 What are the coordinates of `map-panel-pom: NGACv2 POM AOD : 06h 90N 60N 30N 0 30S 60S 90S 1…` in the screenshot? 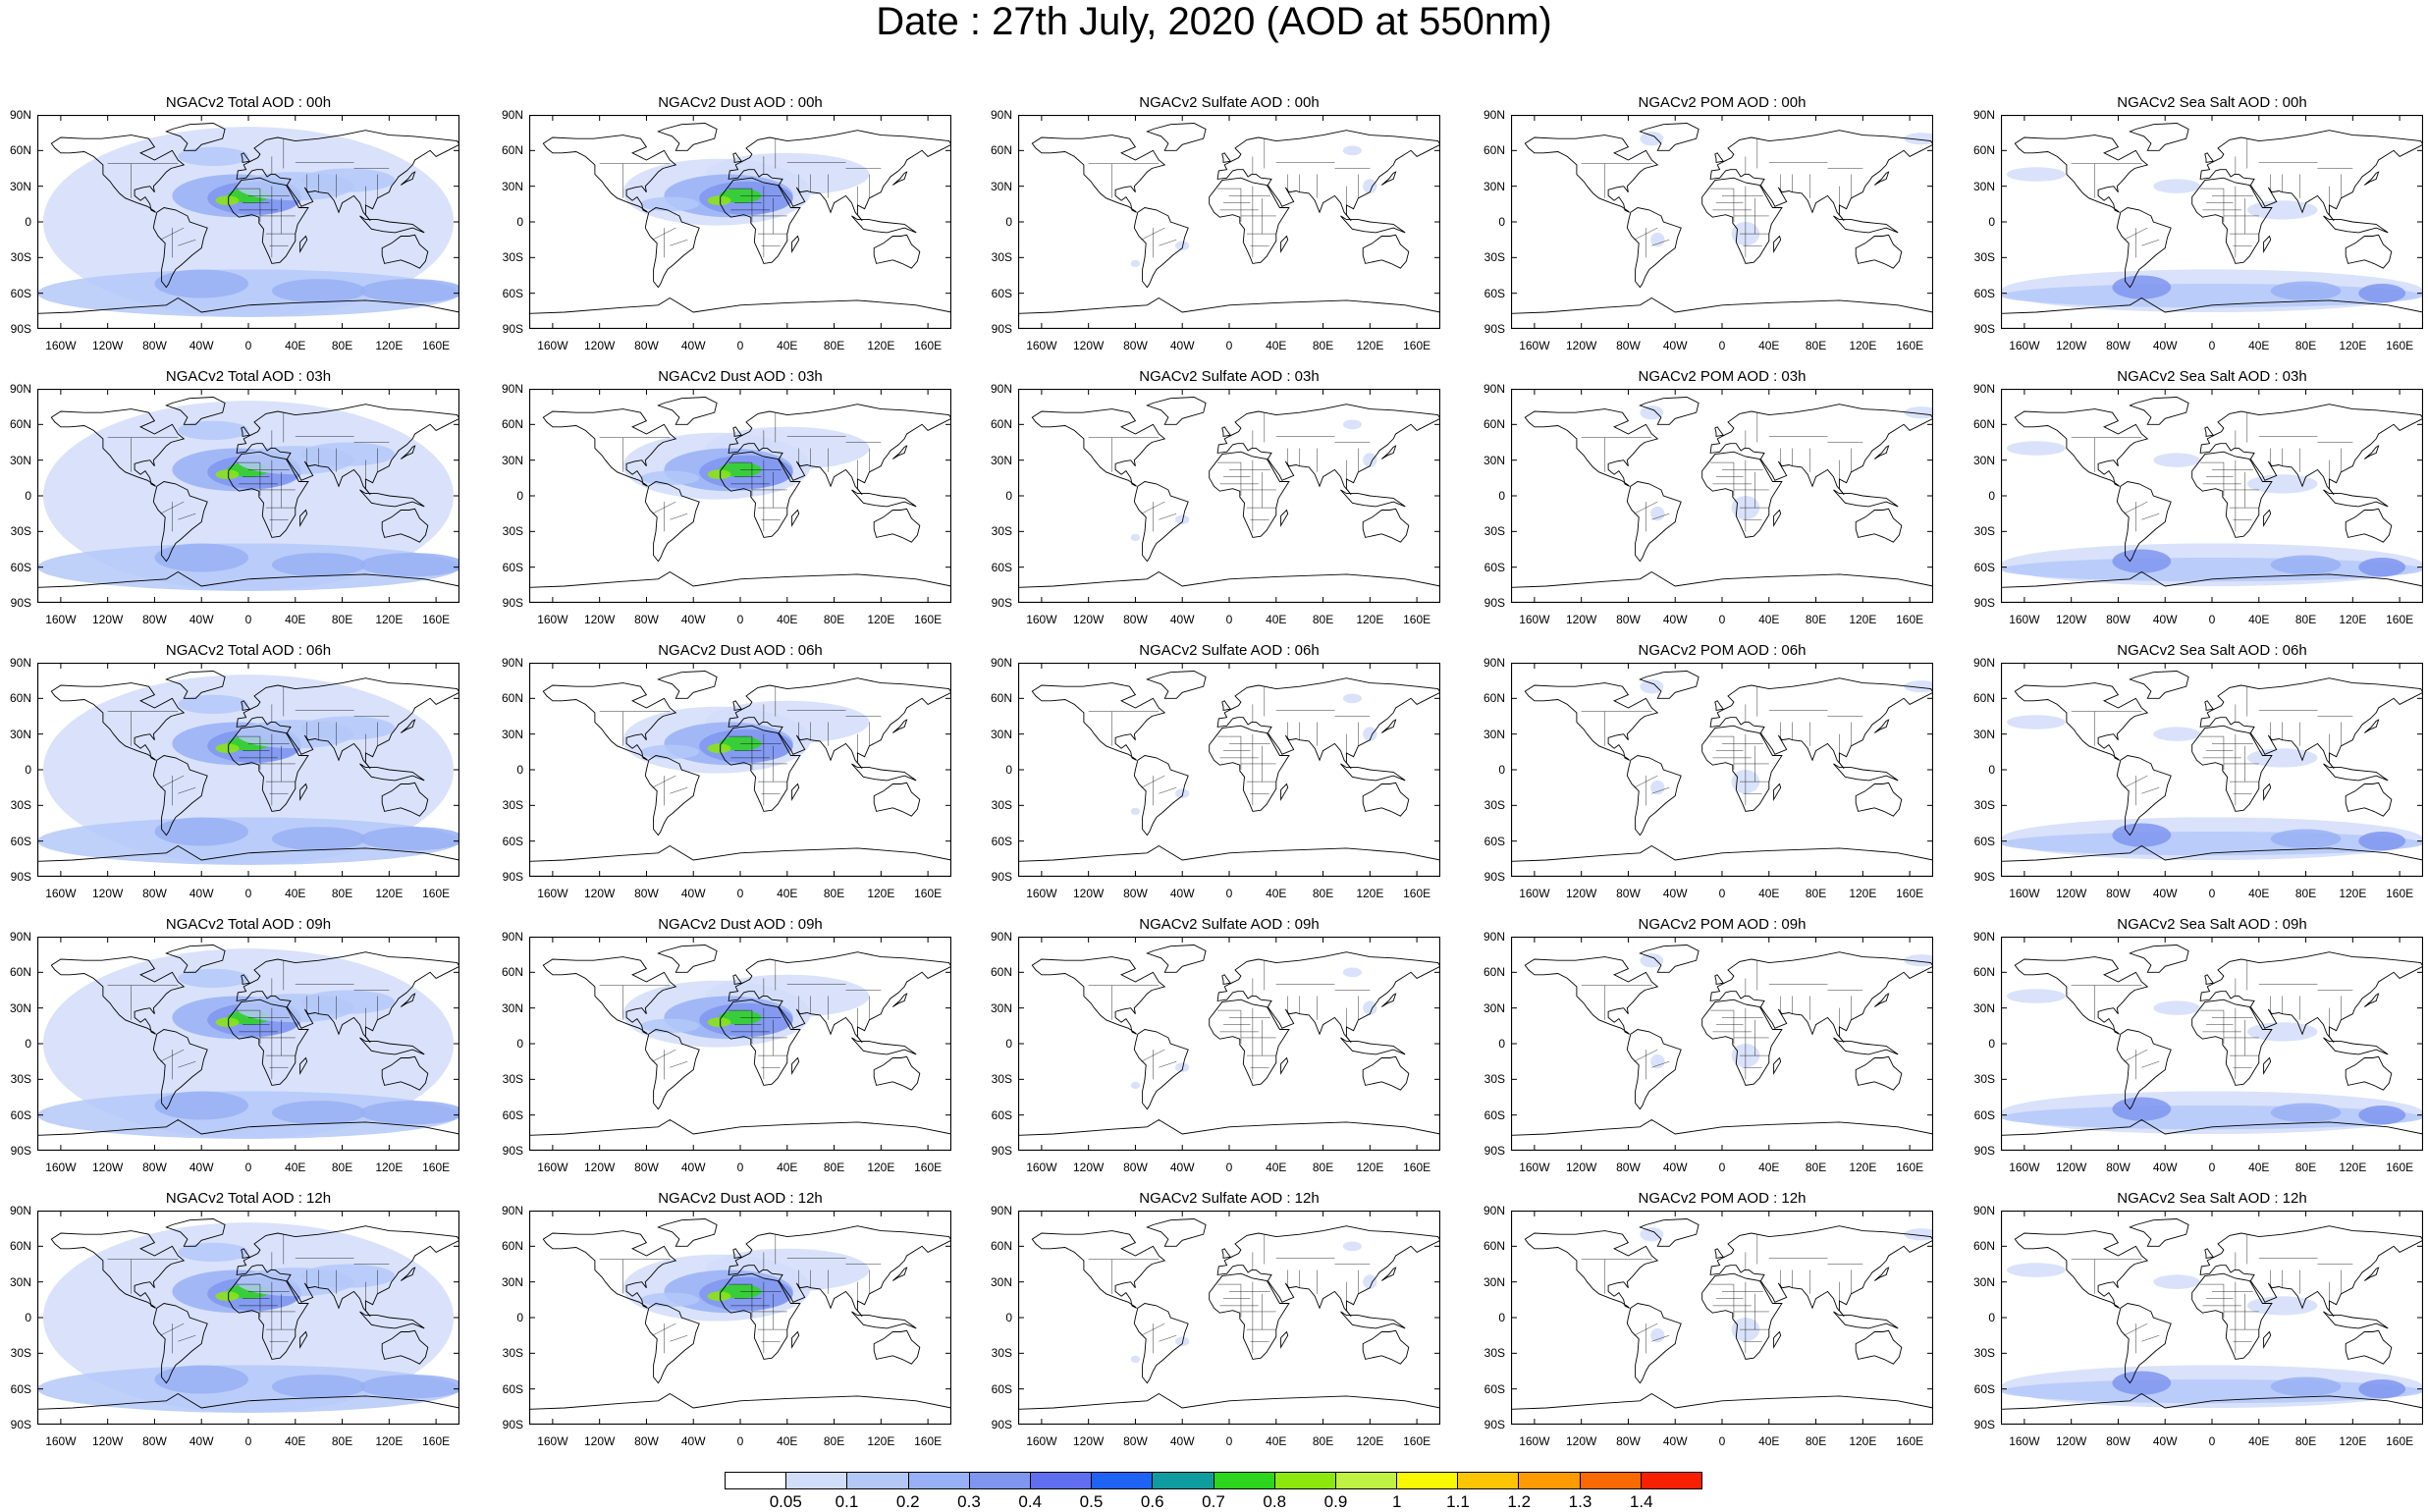 It's located at (1708, 771).